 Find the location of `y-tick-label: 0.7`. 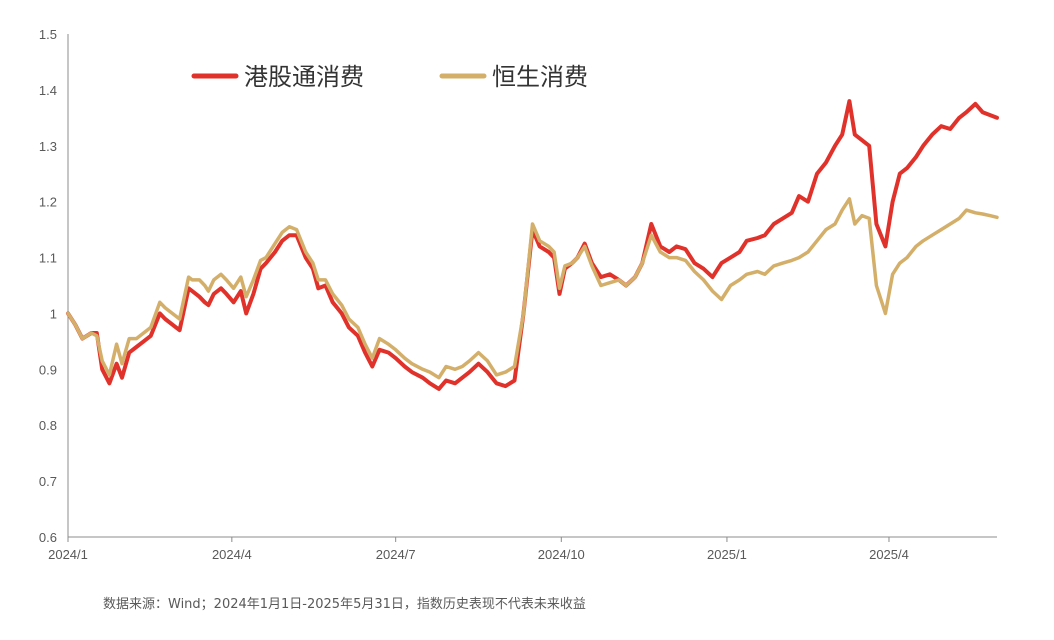

y-tick-label: 0.7 is located at coordinates (48, 481).